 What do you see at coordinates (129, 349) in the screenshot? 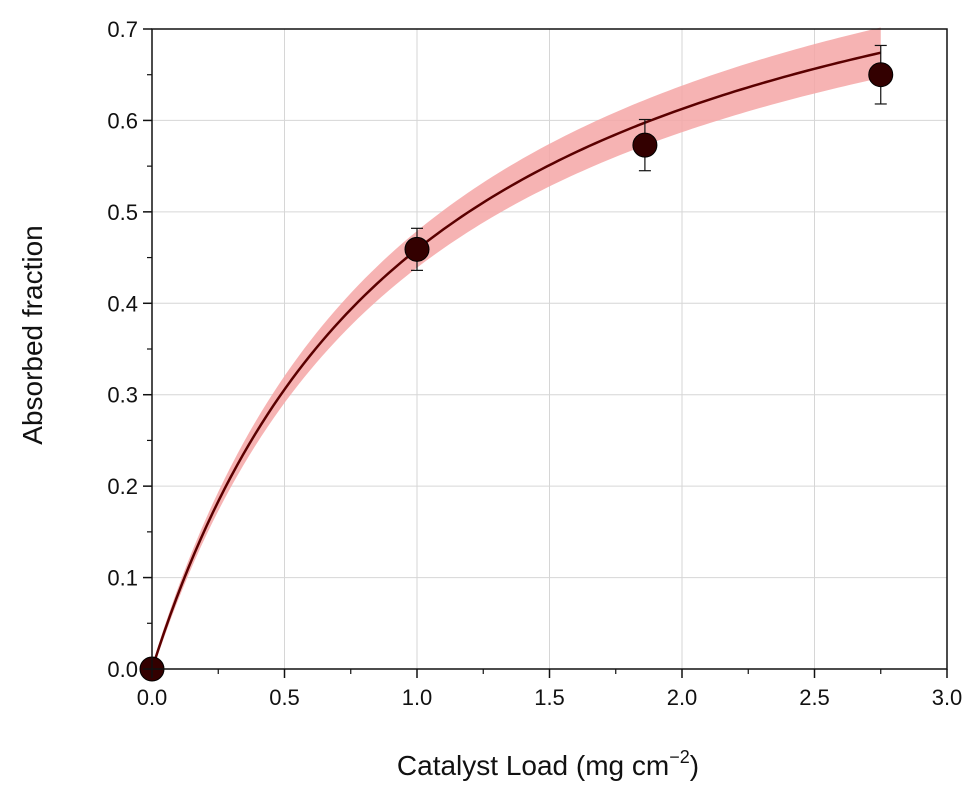
I see `y-axis-ticks: 0.0 0.1 0.2 0.3 0.4 0.5 0.6 0.7` at bounding box center [129, 349].